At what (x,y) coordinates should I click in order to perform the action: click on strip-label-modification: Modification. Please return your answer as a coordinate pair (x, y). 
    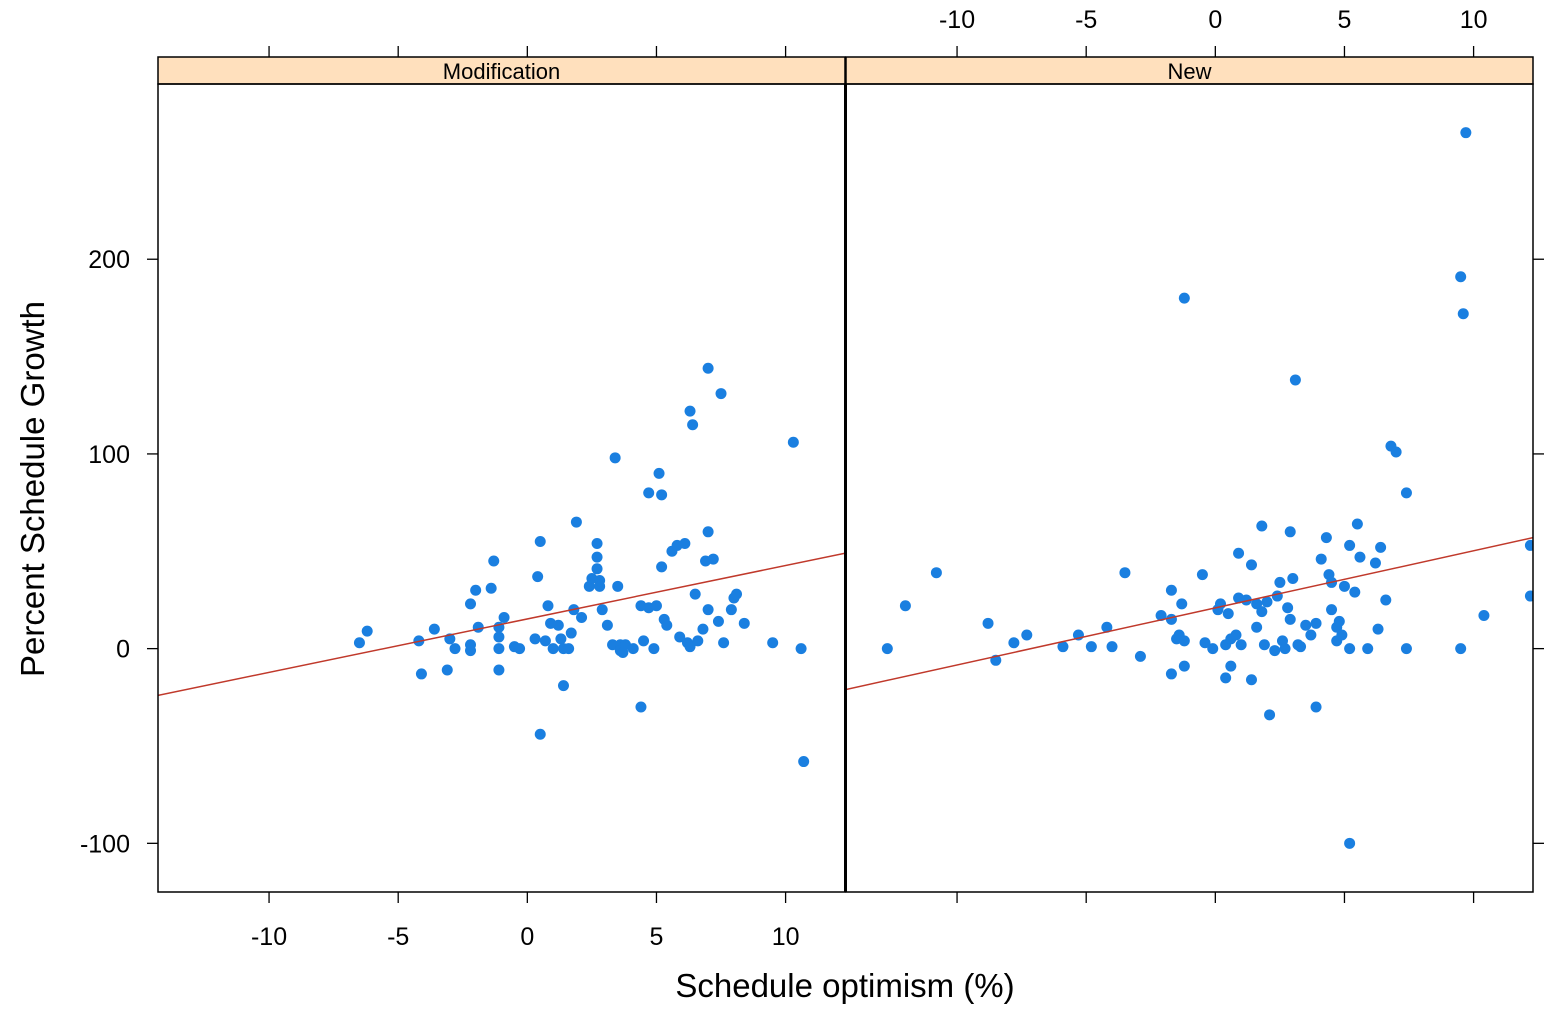
    Looking at the image, I should click on (501, 71).